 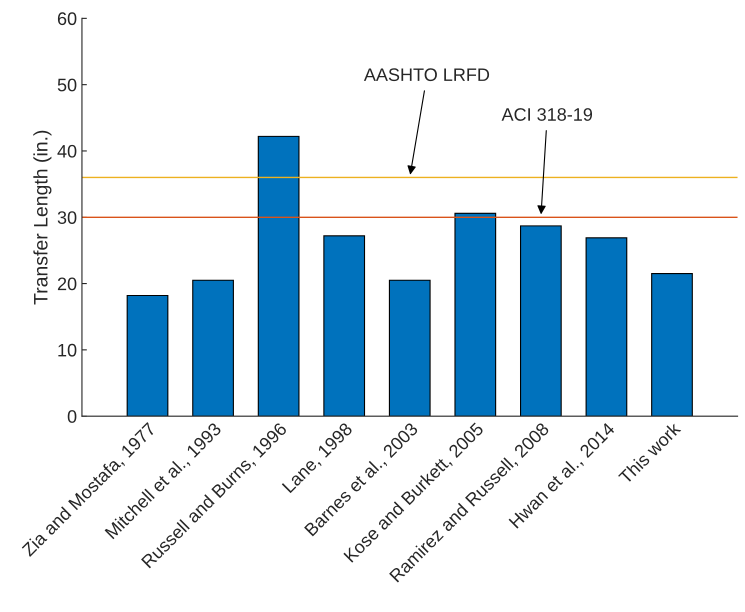 What do you see at coordinates (547, 114) in the screenshot?
I see `annotation: ACI 318-19` at bounding box center [547, 114].